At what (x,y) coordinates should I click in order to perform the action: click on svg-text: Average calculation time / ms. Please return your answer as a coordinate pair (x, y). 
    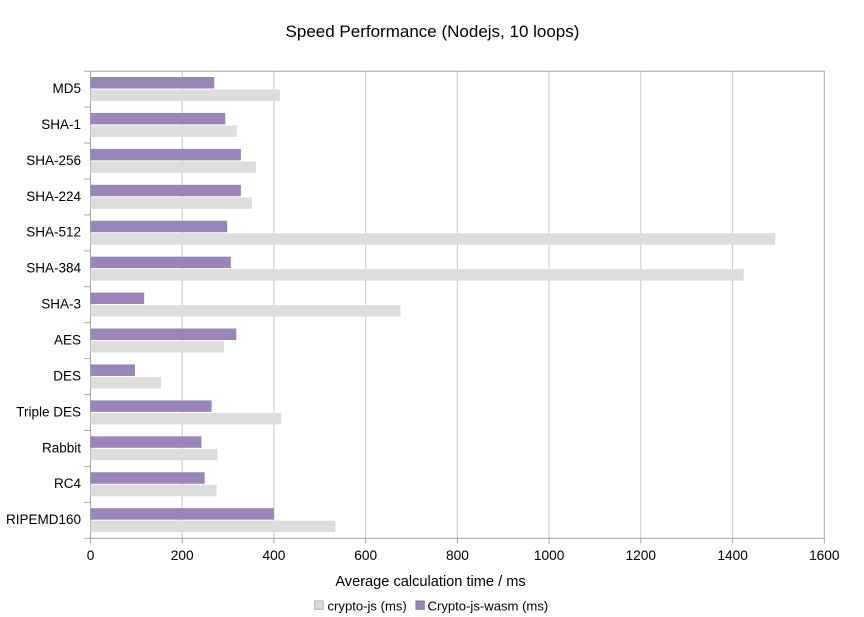
    Looking at the image, I should click on (430, 582).